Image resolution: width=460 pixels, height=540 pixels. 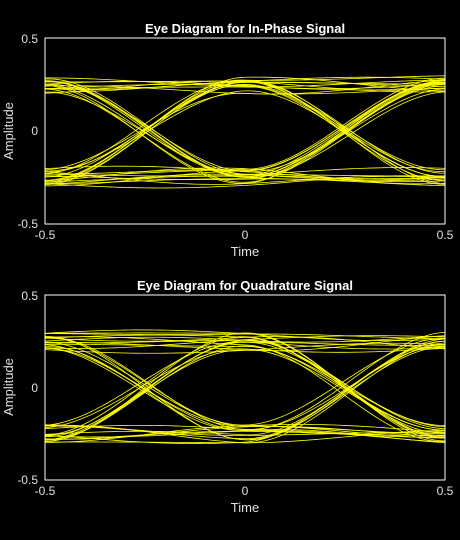 What do you see at coordinates (8, 131) in the screenshot?
I see `inphase-y-axis-label: Amplitude` at bounding box center [8, 131].